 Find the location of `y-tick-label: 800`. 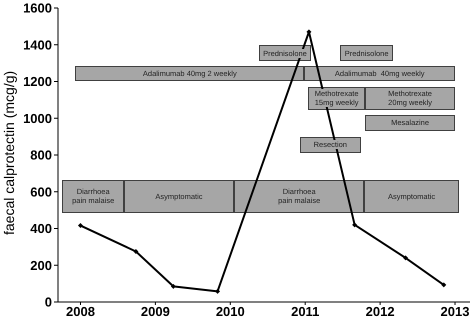

y-tick-label: 800 is located at coordinates (41, 155).